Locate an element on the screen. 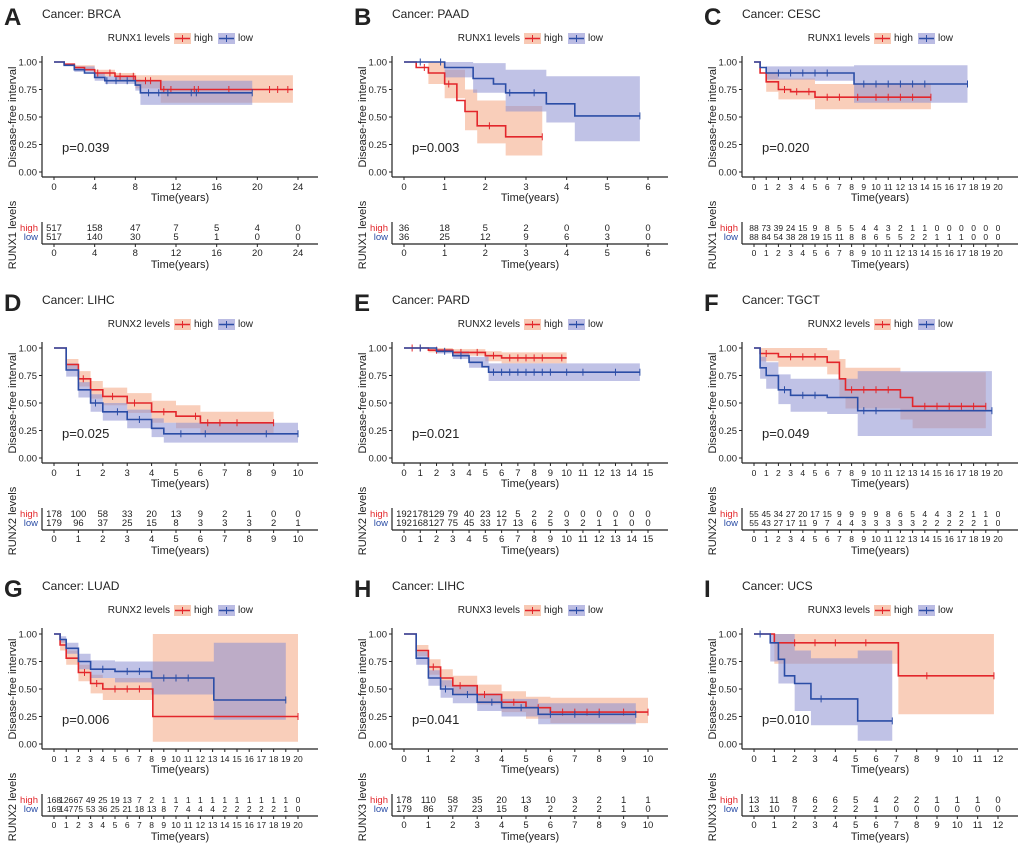 The height and width of the screenshot is (846, 1020). panel-title: Cancer: LUAD is located at coordinates (81, 586).